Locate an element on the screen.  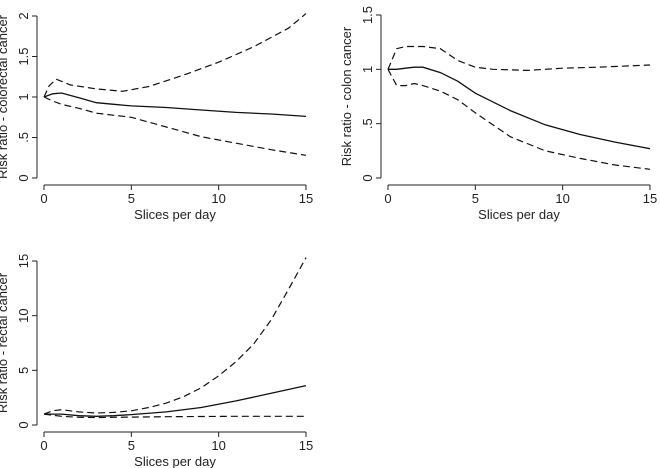
y-axis-title: Risk ratio - rectal cancer is located at coordinates (5, 342).